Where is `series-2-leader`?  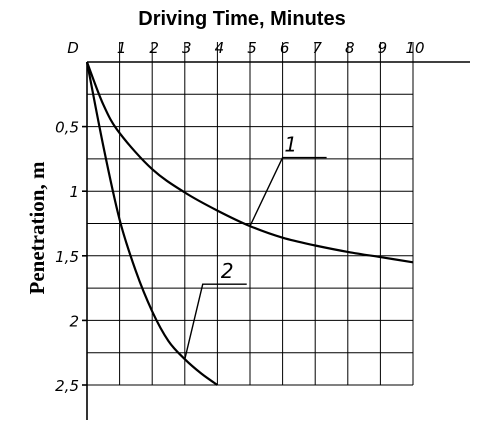 series-2-leader is located at coordinates (215, 321).